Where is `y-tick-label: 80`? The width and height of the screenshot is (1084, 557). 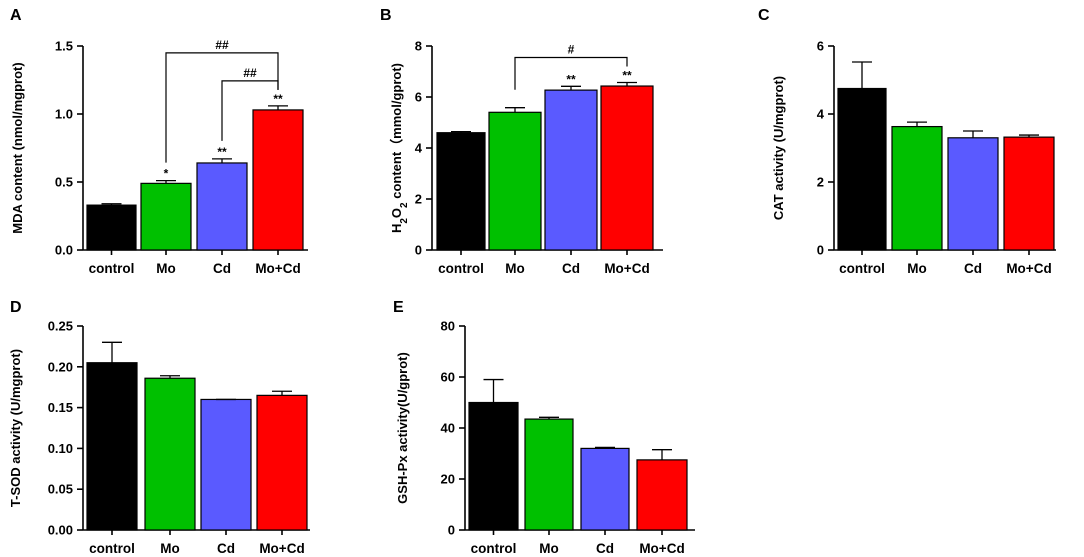 y-tick-label: 80 is located at coordinates (448, 326).